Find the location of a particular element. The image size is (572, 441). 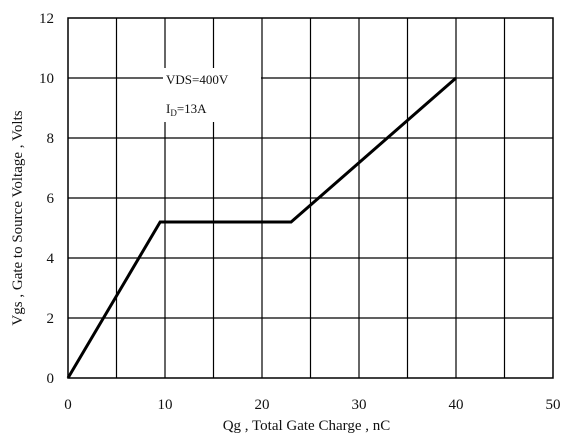

x-tick-label: 50 is located at coordinates (553, 405).